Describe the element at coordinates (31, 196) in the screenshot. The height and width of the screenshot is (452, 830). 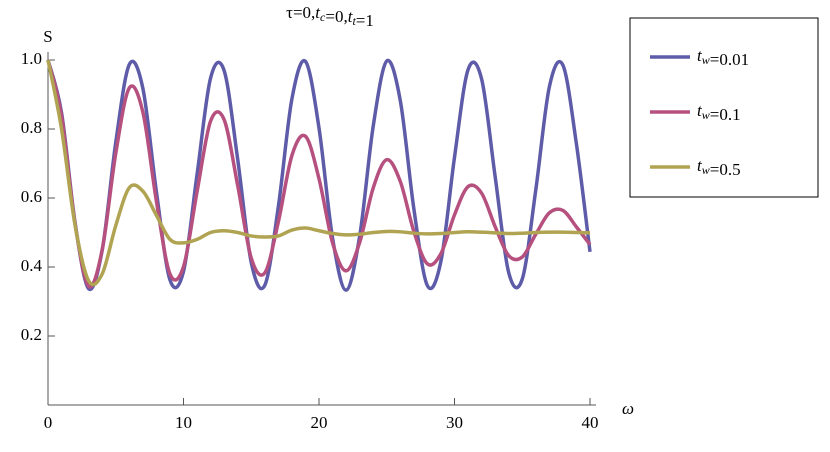
I see `y-tick-label: 0.6` at that location.